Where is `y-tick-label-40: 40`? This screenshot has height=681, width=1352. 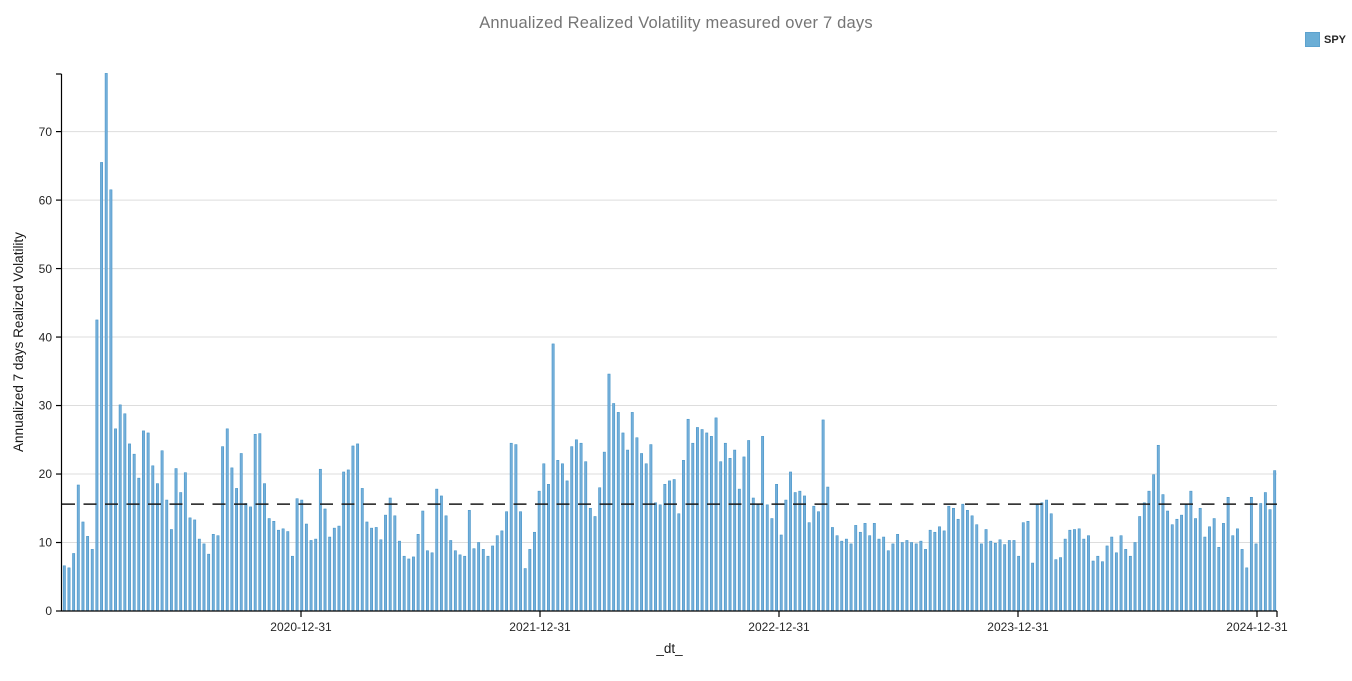 y-tick-label-40: 40 is located at coordinates (46, 337).